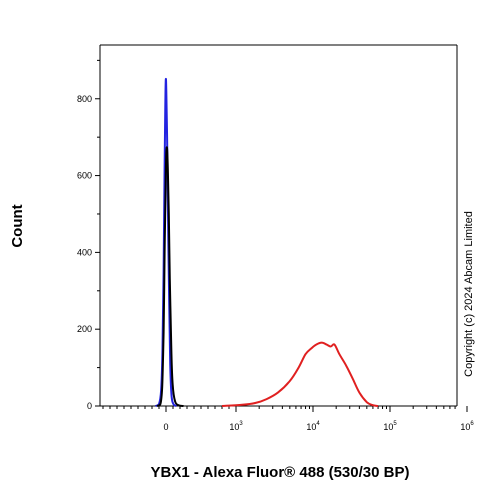  I want to click on y-tick-label-400: 400, so click(84, 252).